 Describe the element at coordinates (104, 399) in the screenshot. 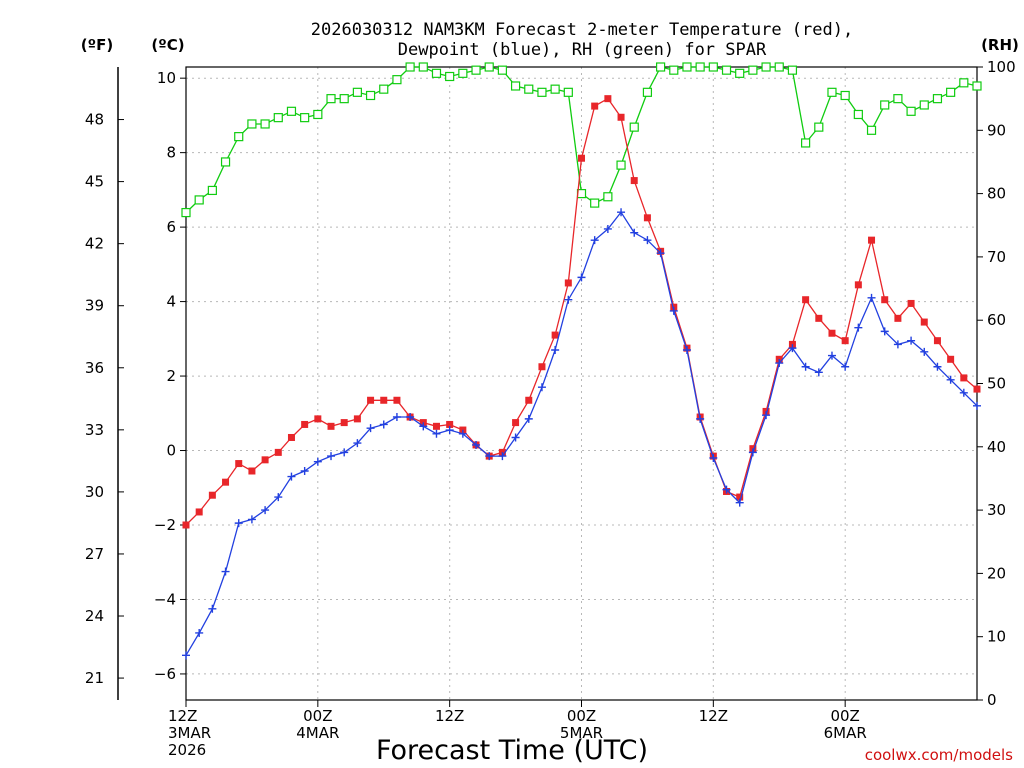

I see `fahrenheit-axis: 21 24 27 30 33 36 39 42 45 48` at that location.